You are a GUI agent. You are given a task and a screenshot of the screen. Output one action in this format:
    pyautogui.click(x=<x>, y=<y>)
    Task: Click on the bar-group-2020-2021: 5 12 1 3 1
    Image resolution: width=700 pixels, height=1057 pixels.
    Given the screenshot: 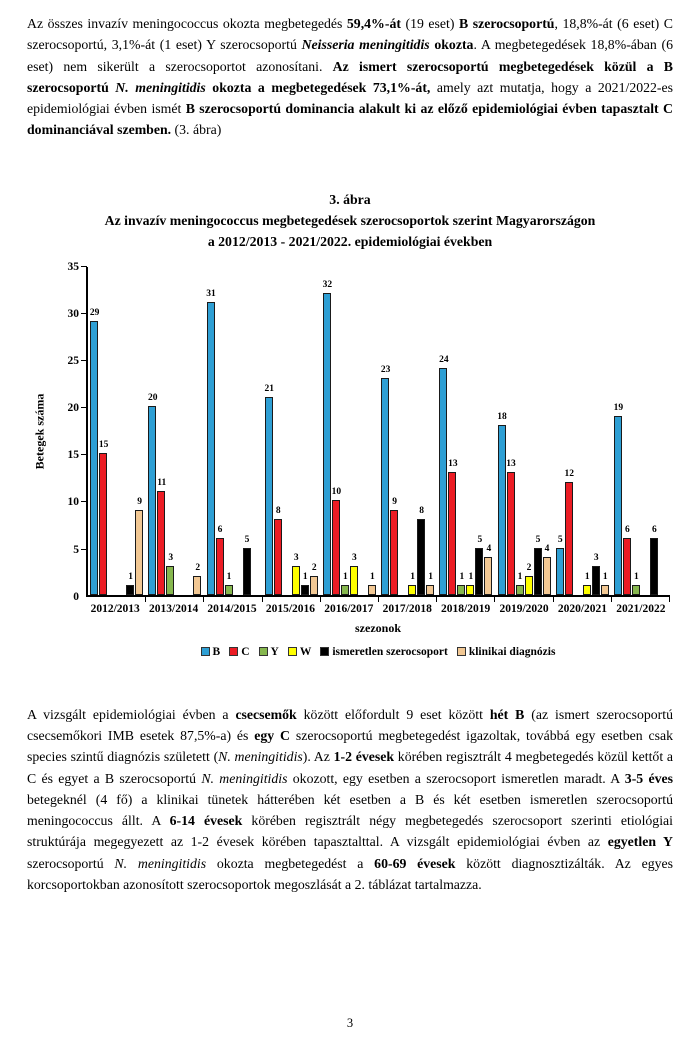 What is the action you would take?
    pyautogui.click(x=583, y=431)
    